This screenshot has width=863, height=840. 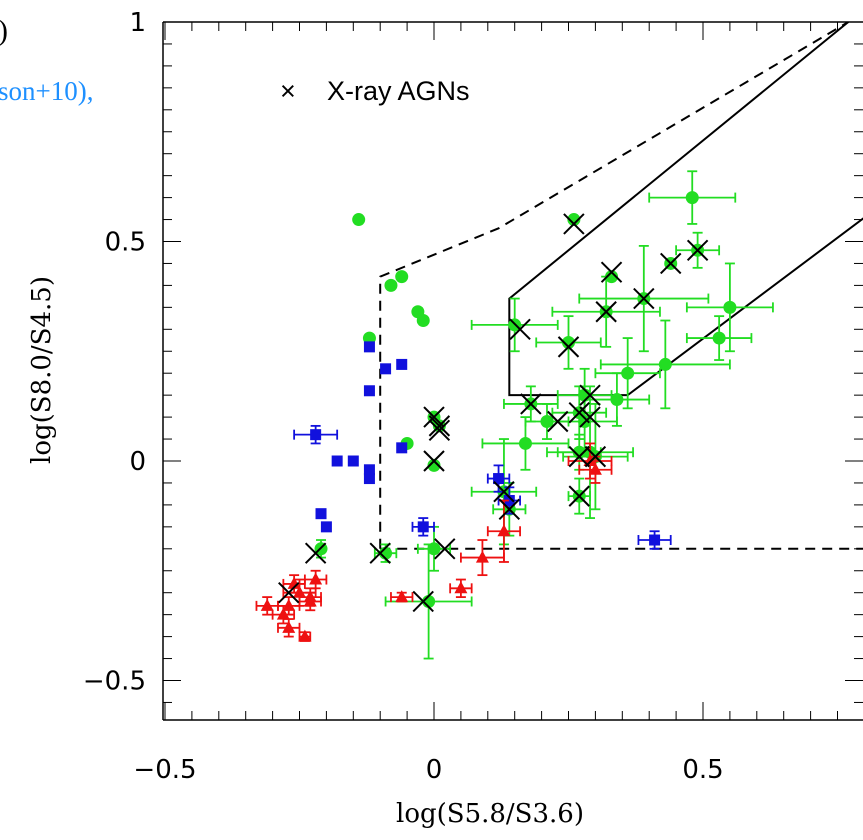 What do you see at coordinates (288, 91) in the screenshot?
I see `legend-marker: ×` at bounding box center [288, 91].